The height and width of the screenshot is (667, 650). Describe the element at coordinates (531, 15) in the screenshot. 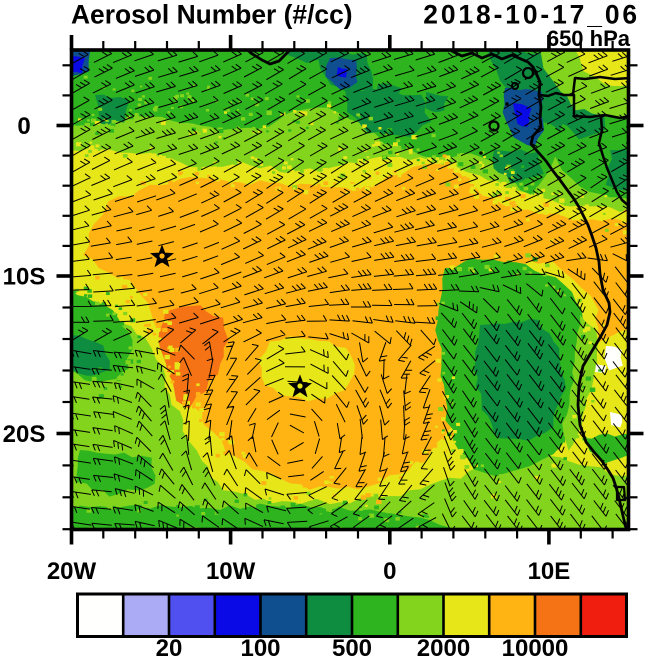

I see `svg-text: 2018-10-17_06` at that location.